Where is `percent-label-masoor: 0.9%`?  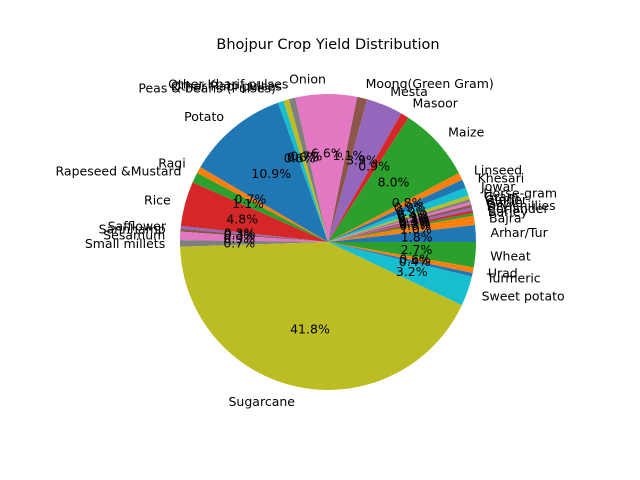 percent-label-masoor: 0.9% is located at coordinates (374, 166).